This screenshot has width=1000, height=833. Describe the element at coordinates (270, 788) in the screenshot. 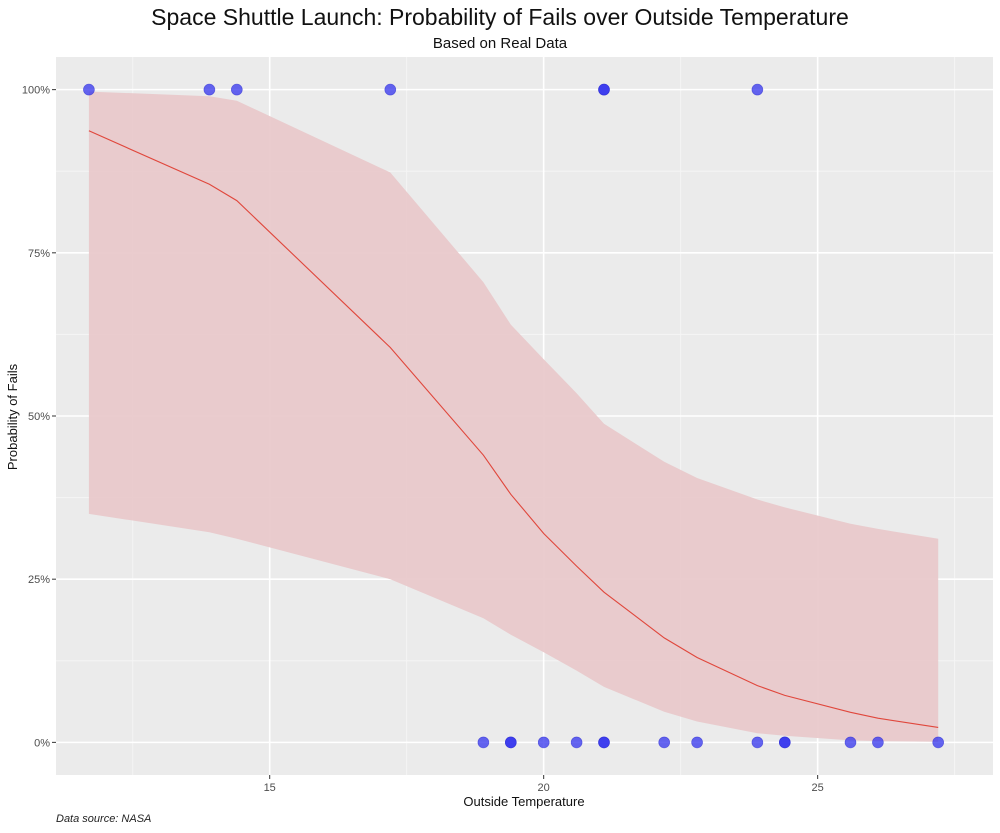

I see `x-tick-label: 15` at that location.